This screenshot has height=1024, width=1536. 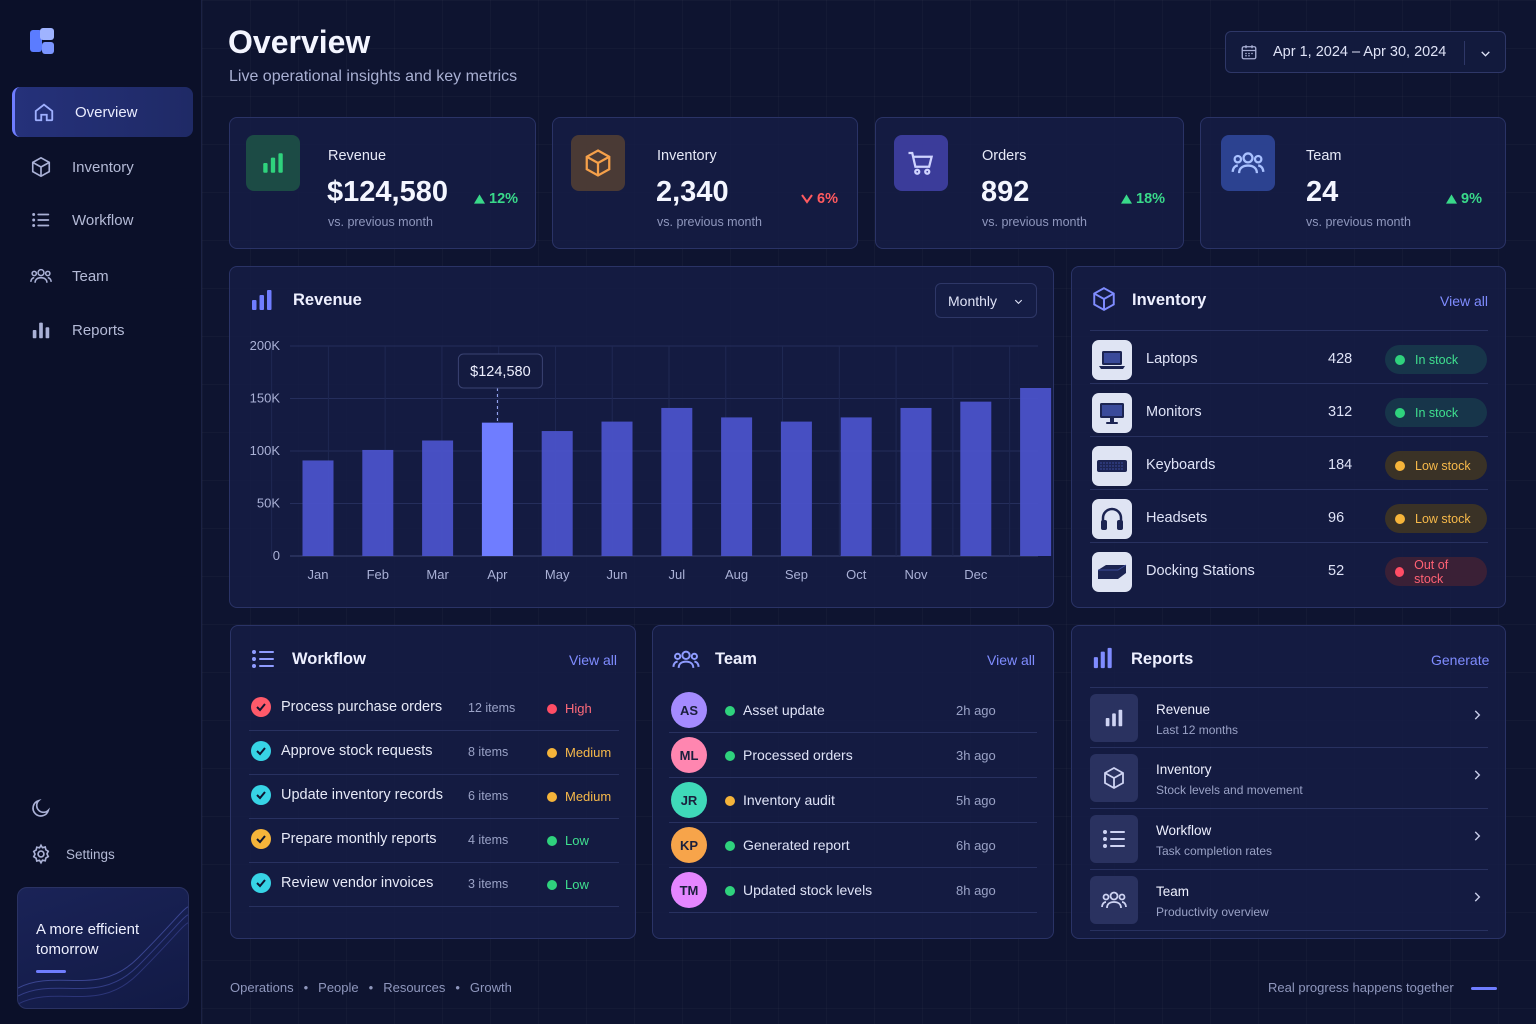 What do you see at coordinates (41, 808) in the screenshot?
I see `moon-icon` at bounding box center [41, 808].